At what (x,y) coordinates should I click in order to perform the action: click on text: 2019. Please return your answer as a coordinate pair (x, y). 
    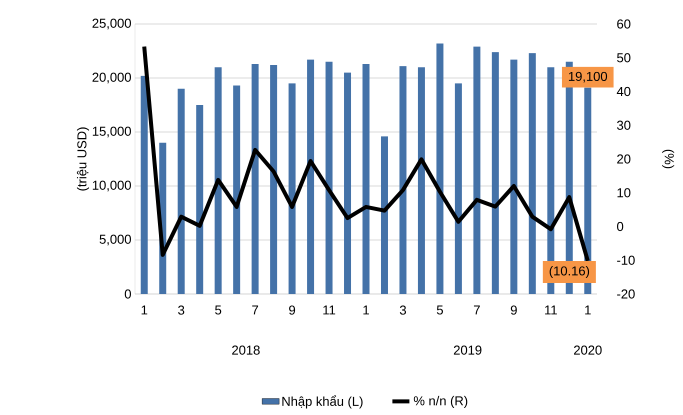
    Looking at the image, I should click on (468, 350).